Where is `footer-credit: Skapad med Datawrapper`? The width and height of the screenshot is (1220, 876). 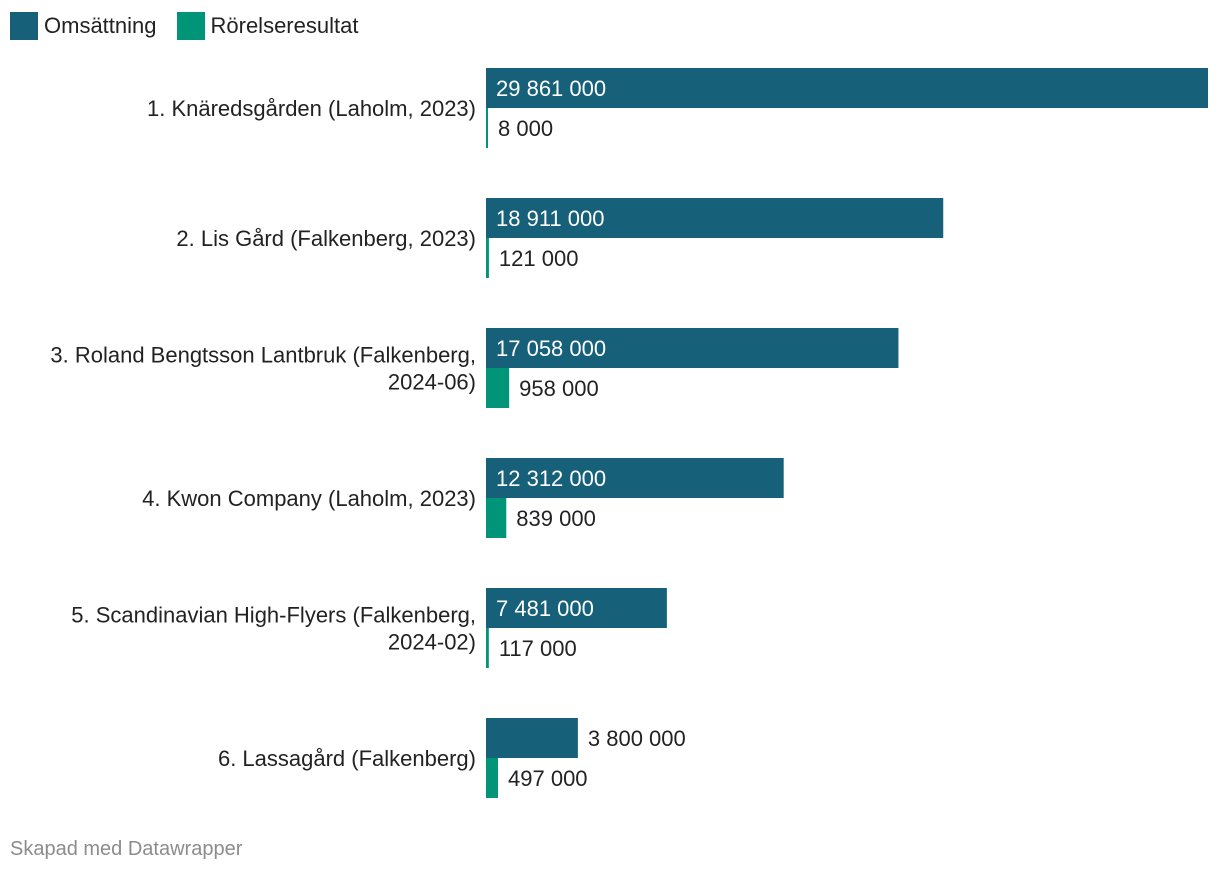
footer-credit: Skapad med Datawrapper is located at coordinates (126, 849).